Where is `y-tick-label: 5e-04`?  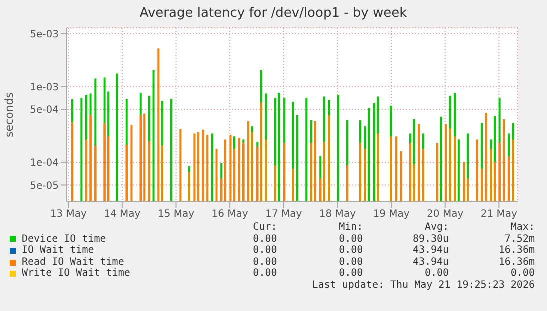
y-tick-label: 5e-04 is located at coordinates (44, 110).